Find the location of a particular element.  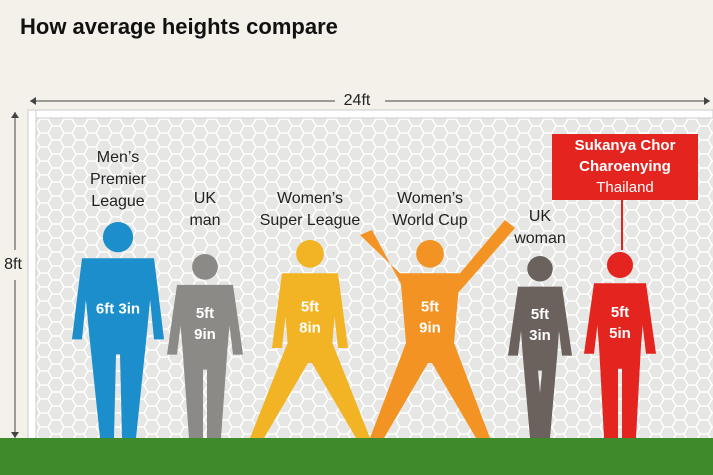

figure-label: World Cup is located at coordinates (429, 220).